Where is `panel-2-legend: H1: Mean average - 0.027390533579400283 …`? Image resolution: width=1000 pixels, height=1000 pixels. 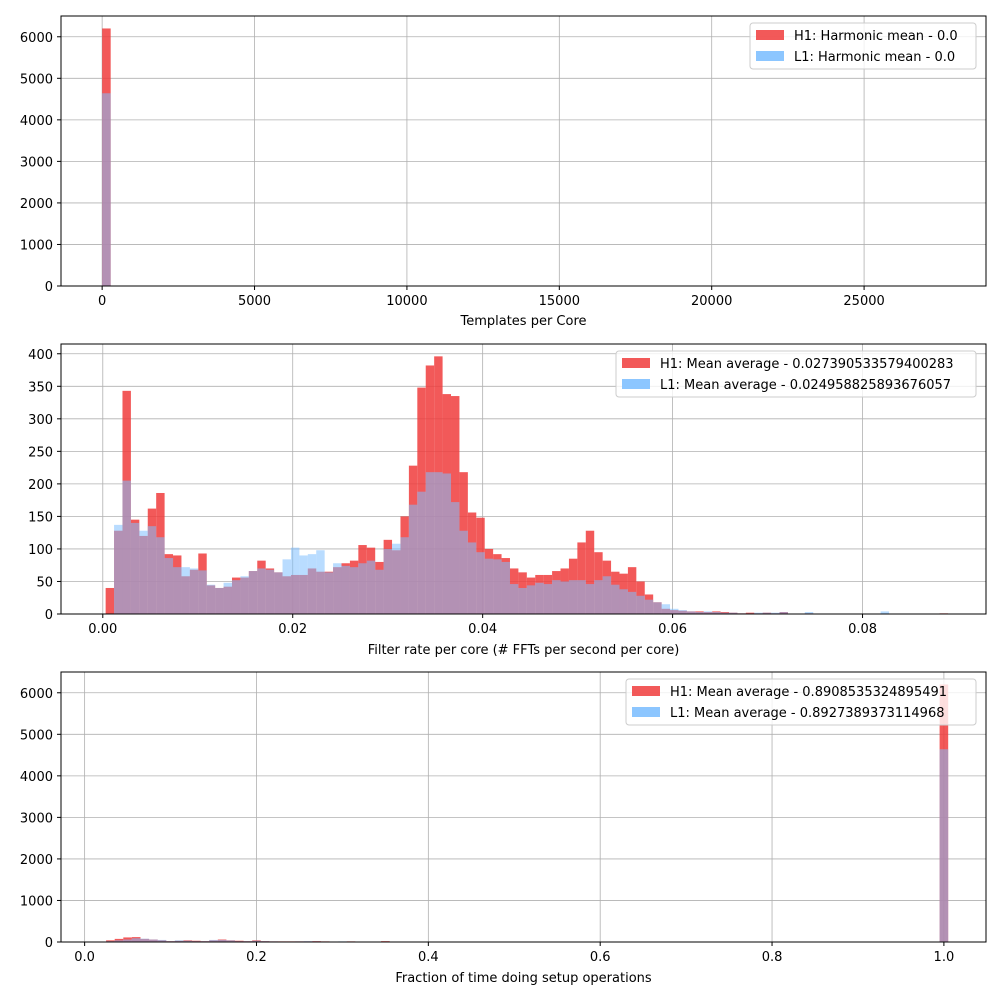
panel-2-legend: H1: Mean average - 0.027390533579400283 … is located at coordinates (796, 374).